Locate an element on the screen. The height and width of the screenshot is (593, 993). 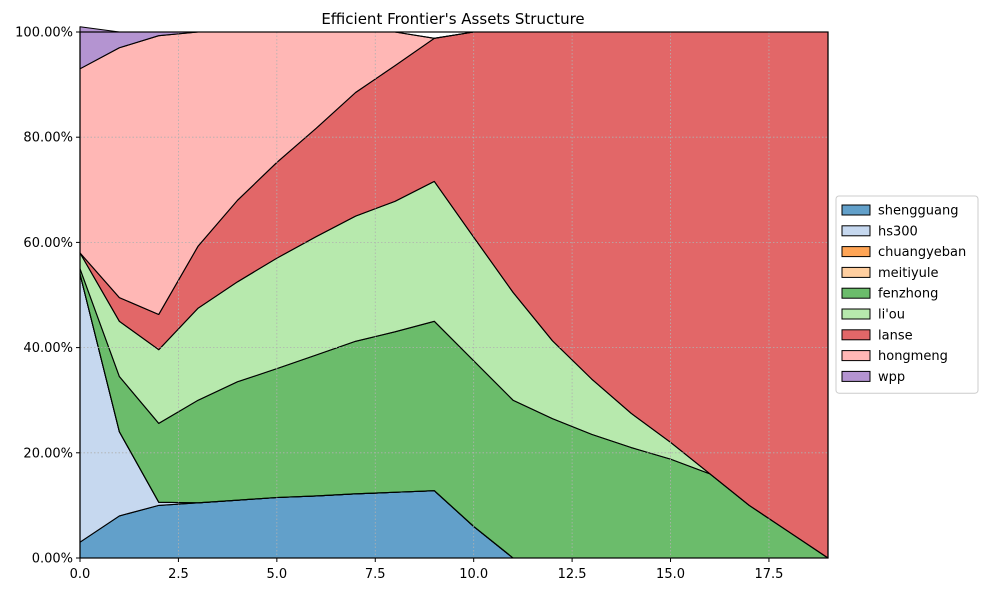
legend-swatch-meitiyule is located at coordinates (856, 272).